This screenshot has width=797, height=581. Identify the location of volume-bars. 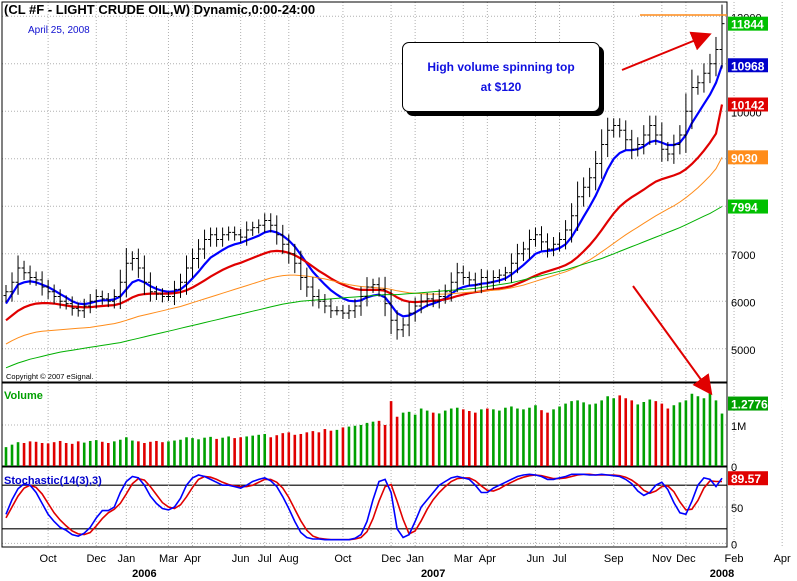
(364, 429).